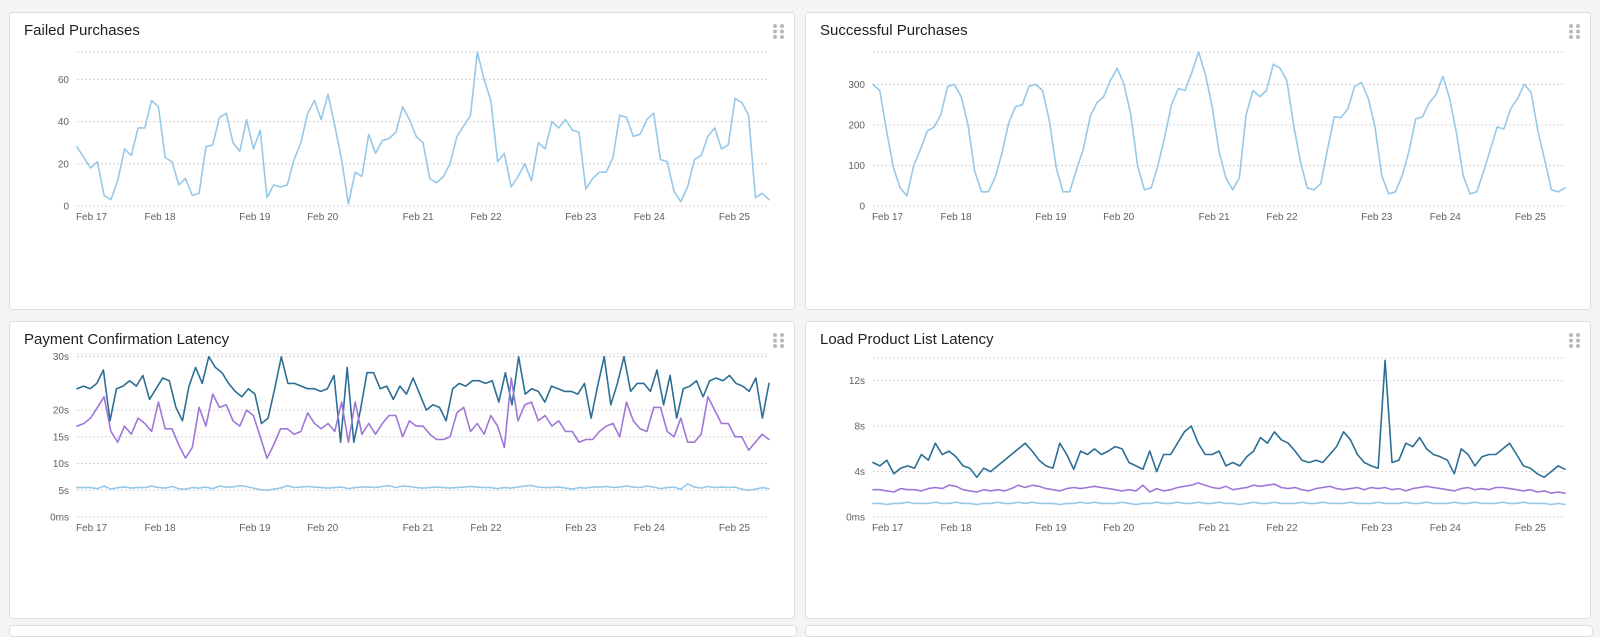 Image resolution: width=1600 pixels, height=637 pixels. Describe the element at coordinates (856, 166) in the screenshot. I see `y-tick-label: 100` at that location.